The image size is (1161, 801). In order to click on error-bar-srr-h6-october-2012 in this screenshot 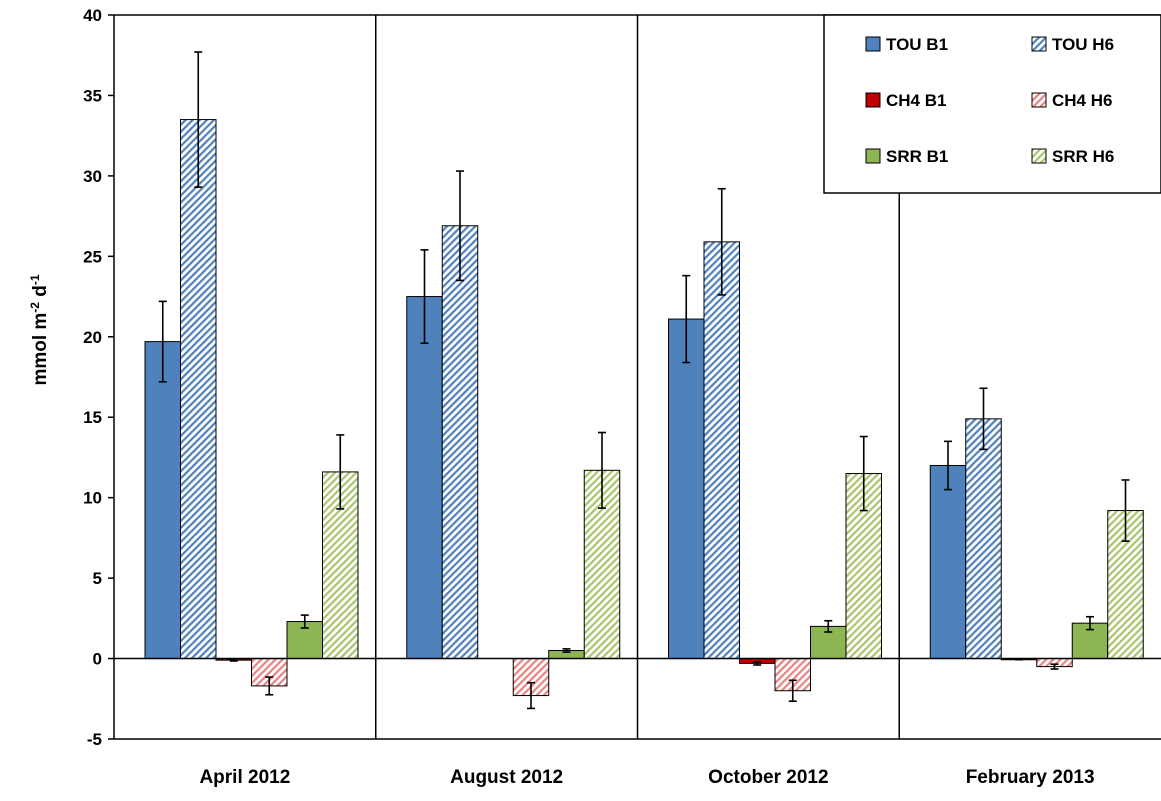, I will do `click(863, 473)`.